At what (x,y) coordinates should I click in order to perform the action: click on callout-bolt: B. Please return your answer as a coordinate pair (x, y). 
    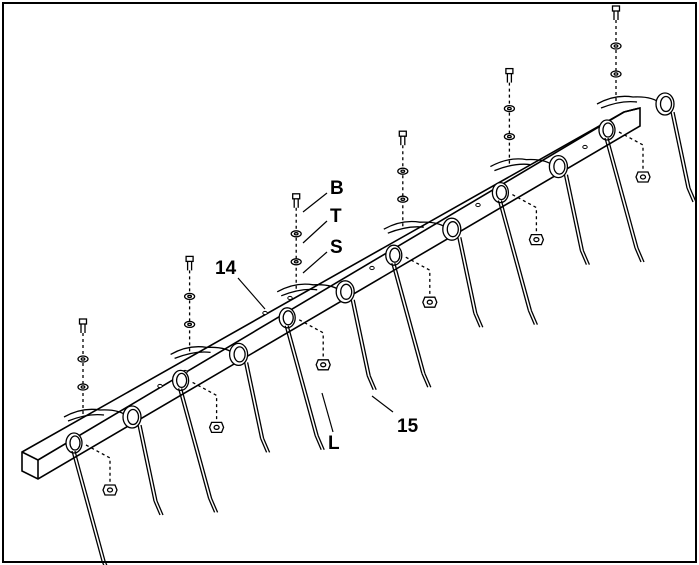
    Looking at the image, I should click on (337, 188).